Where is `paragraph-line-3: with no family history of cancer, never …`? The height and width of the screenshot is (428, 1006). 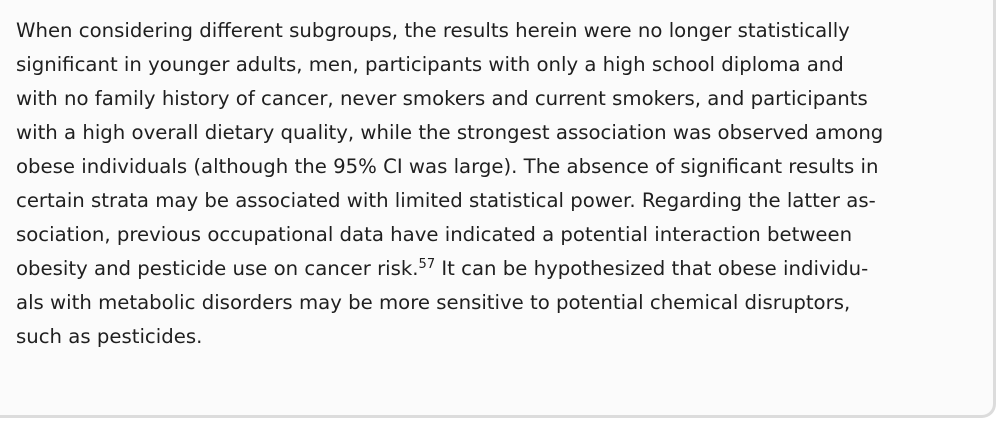
paragraph-line-3: with no family history of cancer, never … is located at coordinates (442, 98).